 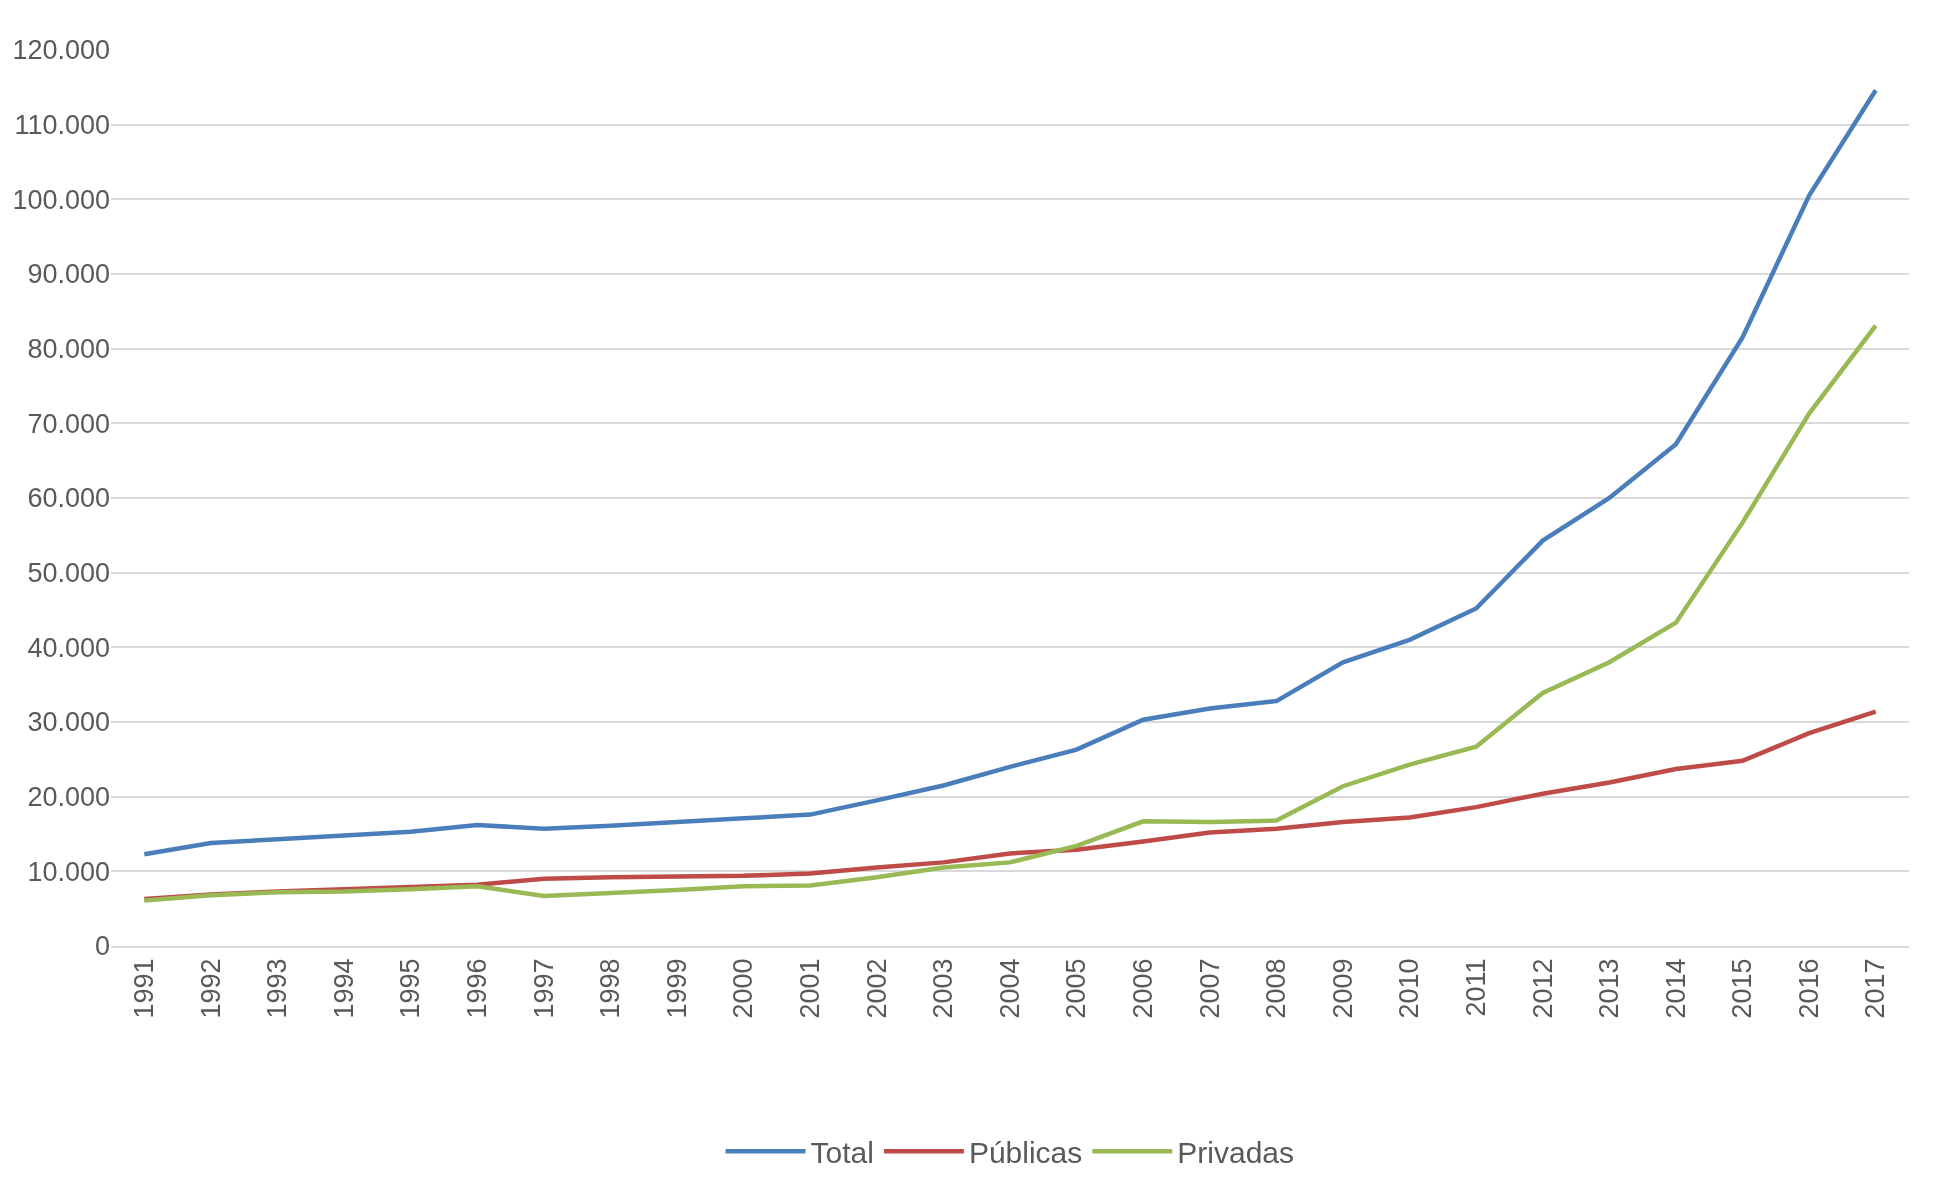 I want to click on x-tick-label: 1991, so click(x=144, y=988).